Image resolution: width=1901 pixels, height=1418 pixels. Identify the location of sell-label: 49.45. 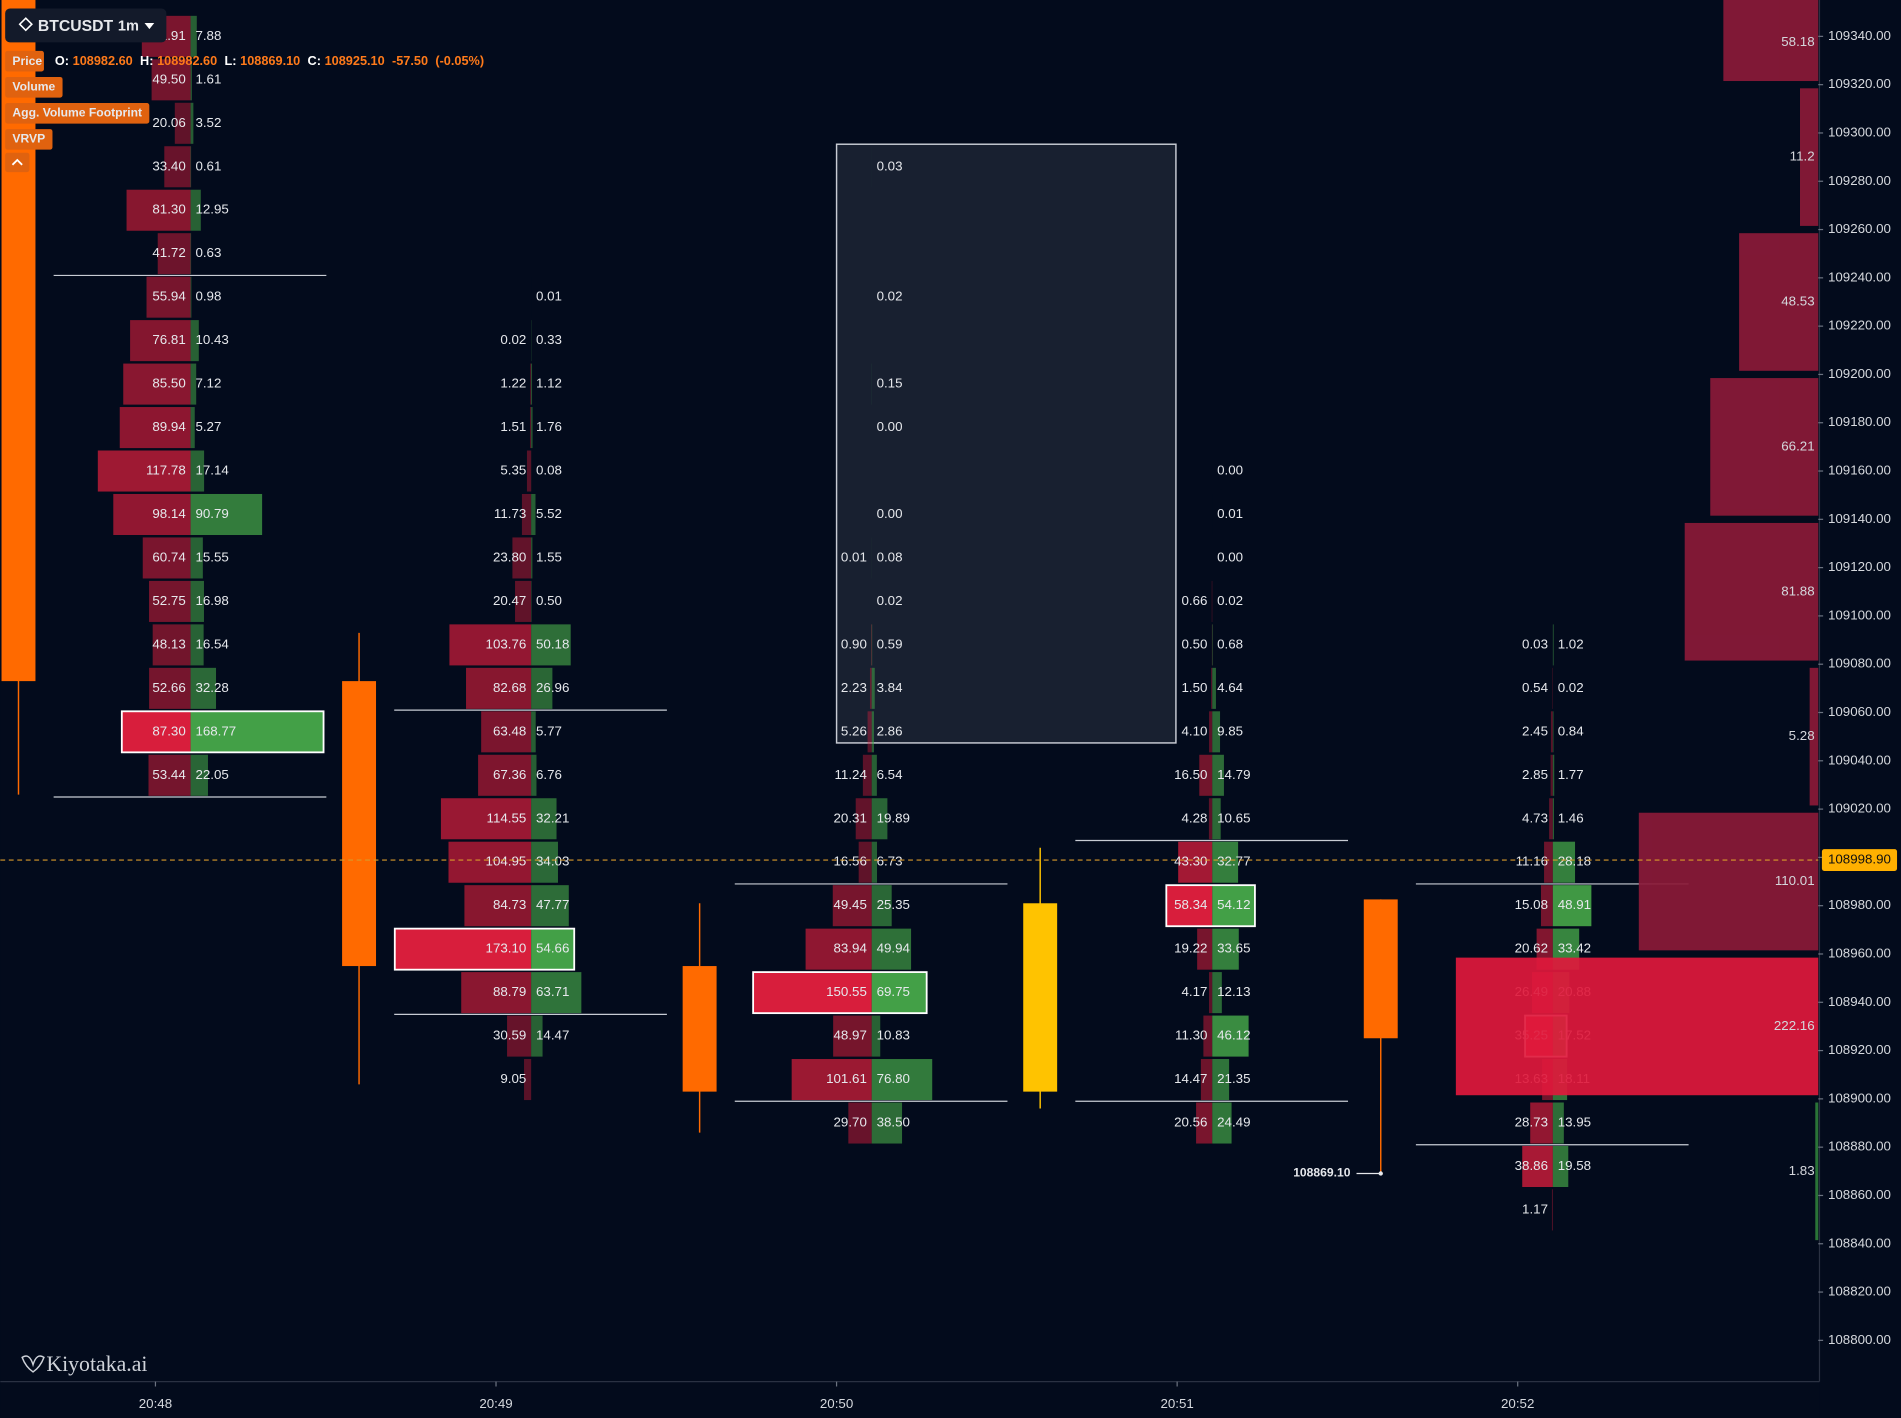
(850, 904).